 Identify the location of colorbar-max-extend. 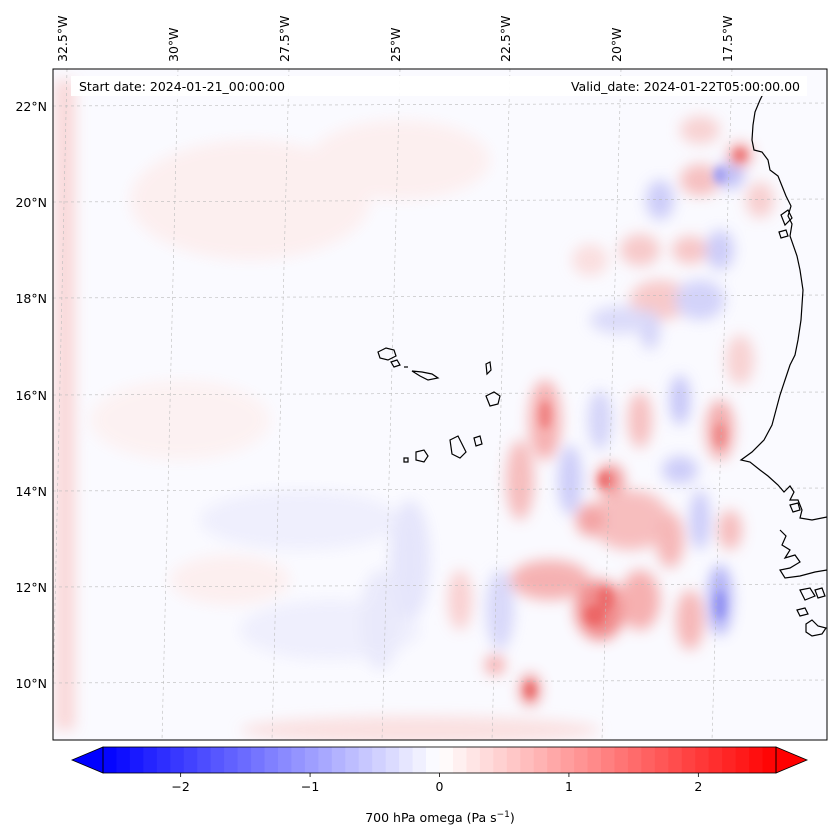
(792, 760).